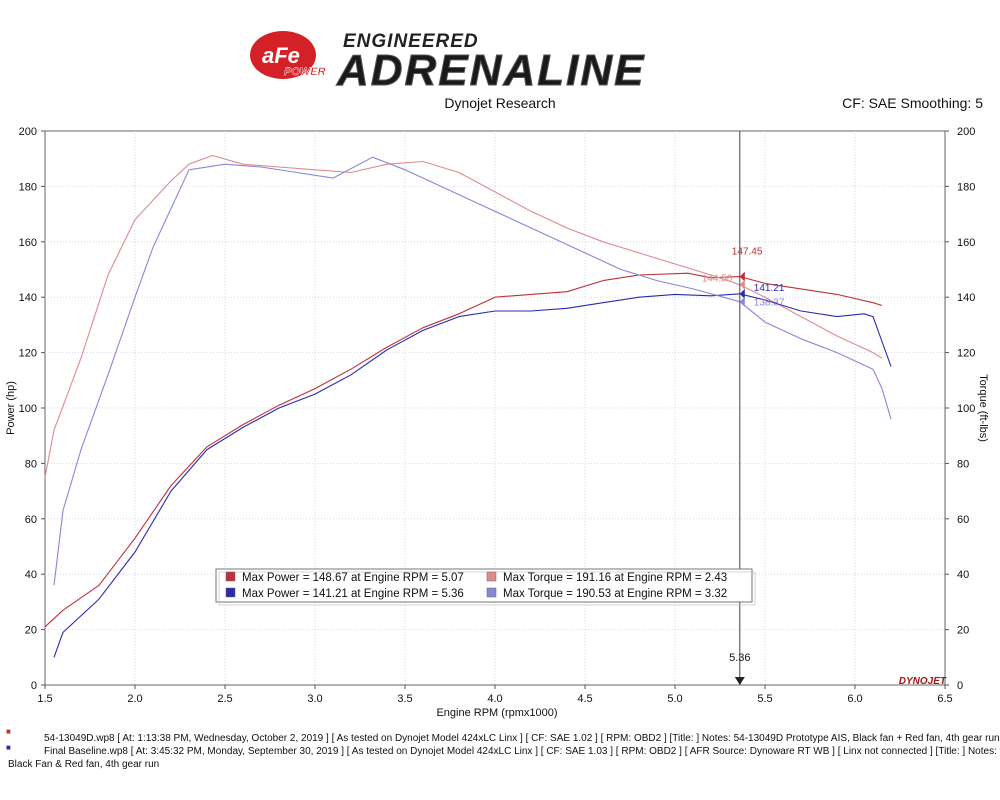  I want to click on y-axis-label-left: Power (hp), so click(11, 408).